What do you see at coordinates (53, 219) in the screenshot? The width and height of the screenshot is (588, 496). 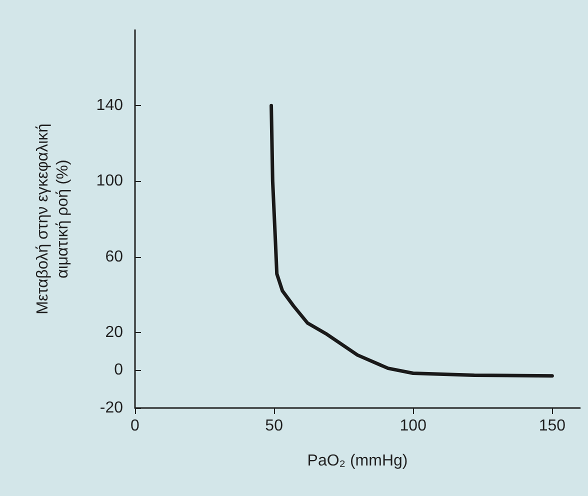 I see `y-axis-title: Μεταβολή στην εγκεφαλική αιματική ροή (%)` at bounding box center [53, 219].